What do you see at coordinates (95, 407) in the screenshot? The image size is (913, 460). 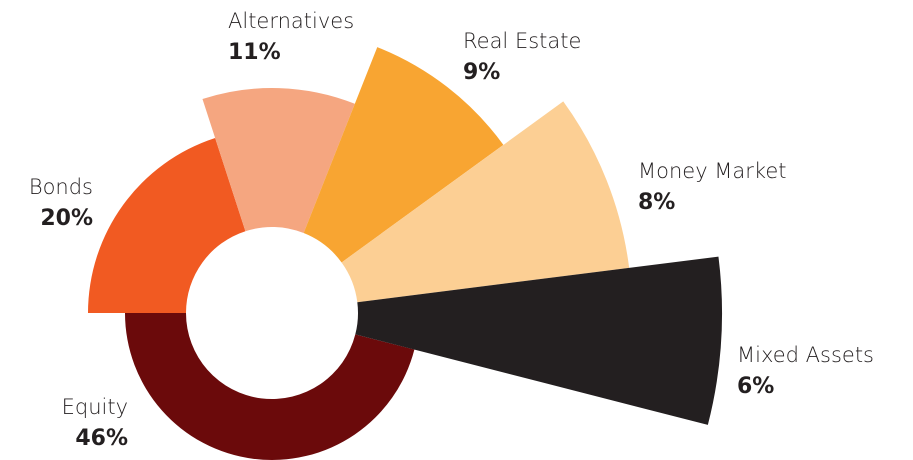 I see `slice-name: Equity` at bounding box center [95, 407].